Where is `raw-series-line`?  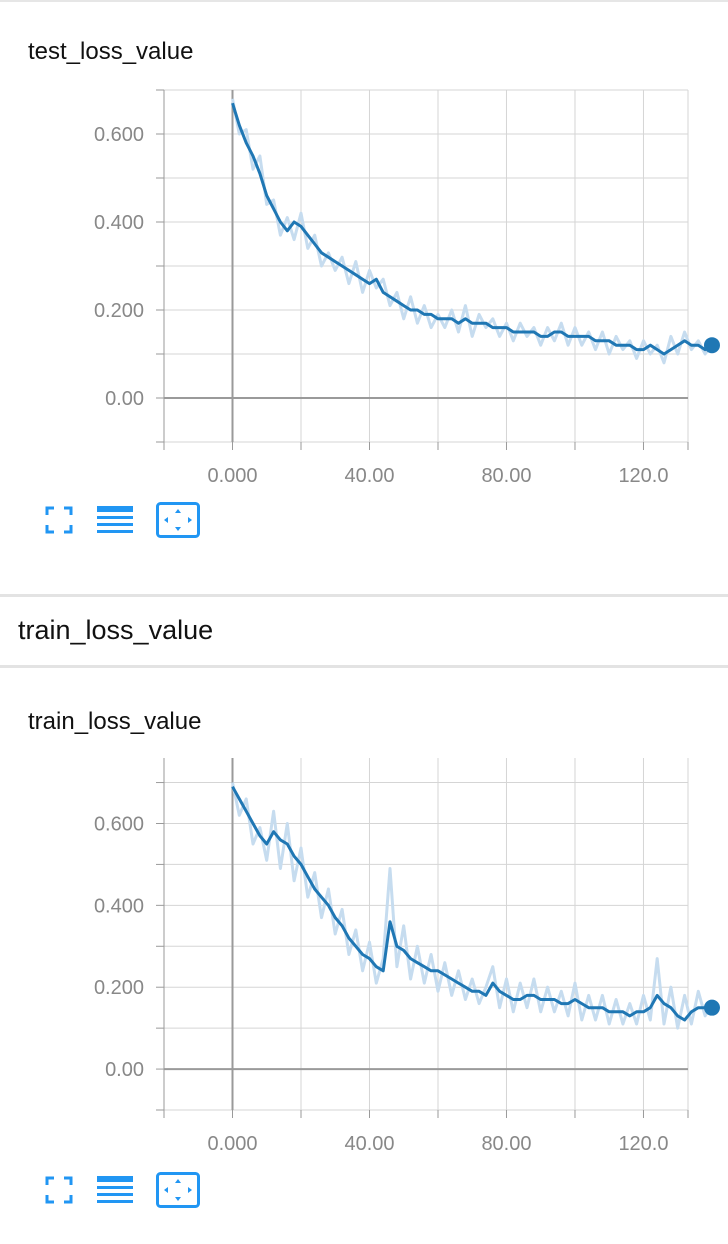
raw-series-line is located at coordinates (472, 906).